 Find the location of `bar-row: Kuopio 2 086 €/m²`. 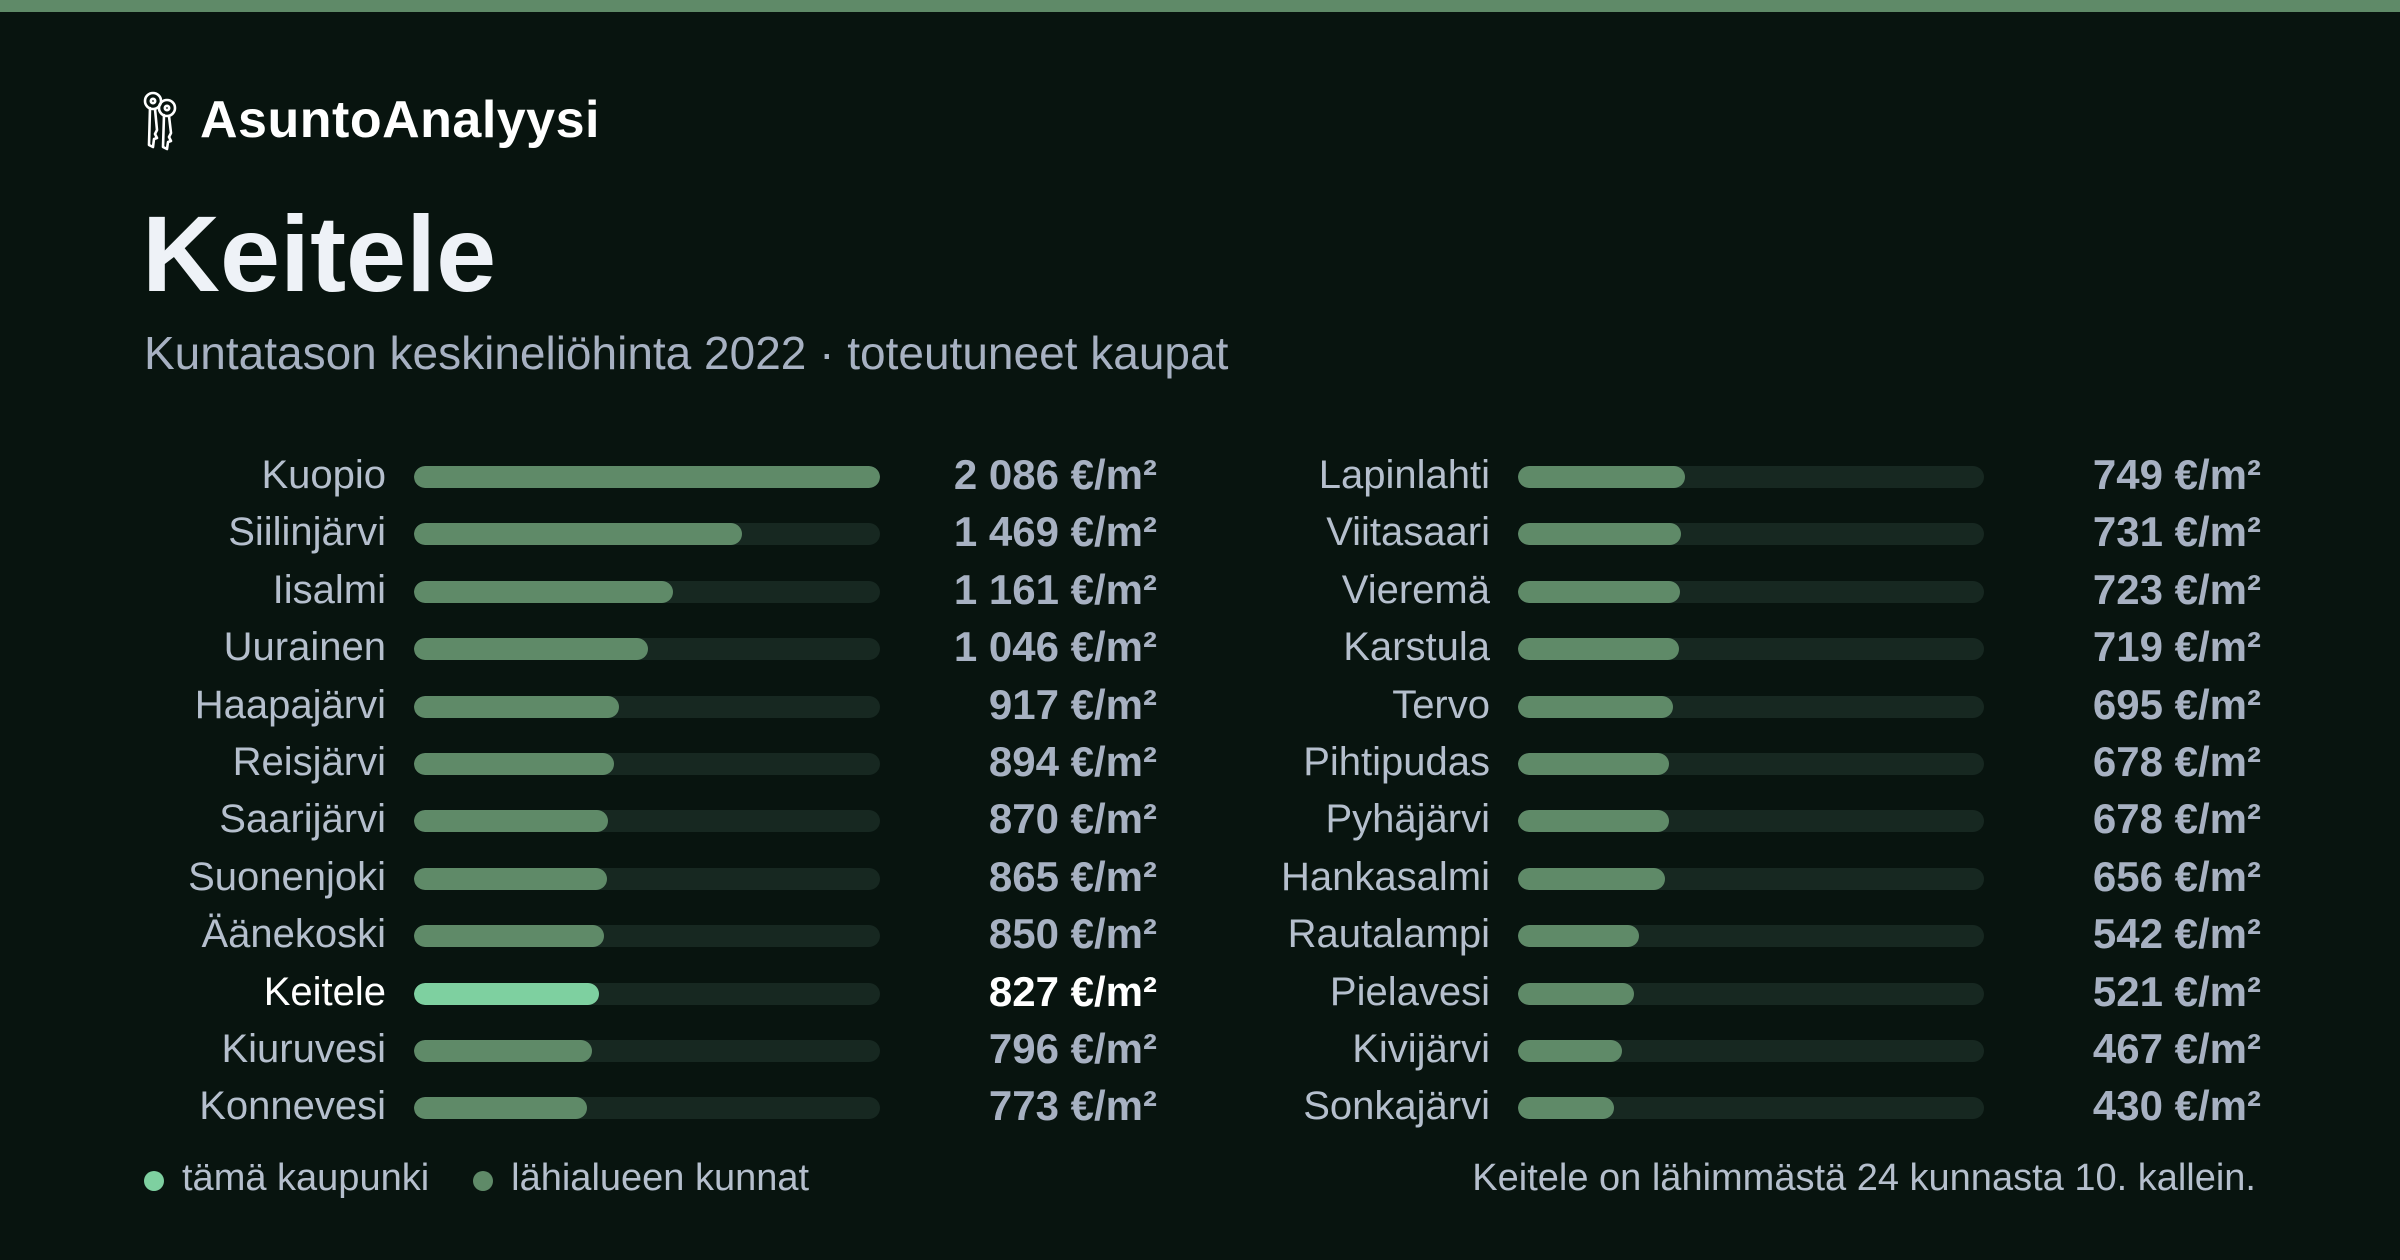

bar-row: Kuopio 2 086 €/m² is located at coordinates (648, 475).